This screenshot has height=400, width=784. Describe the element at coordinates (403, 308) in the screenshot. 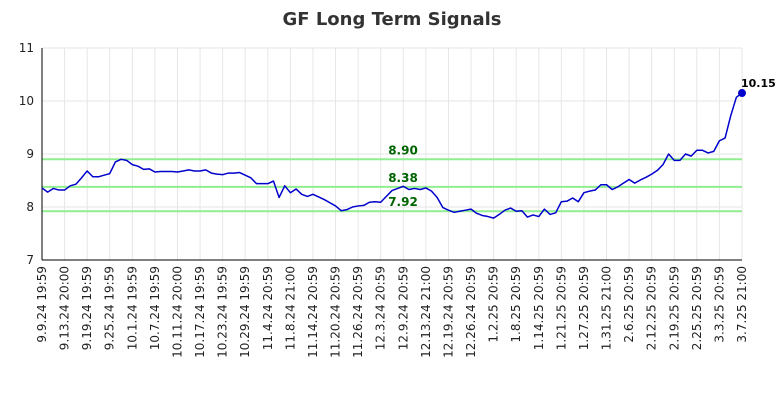

I see `x-tick-label: 12.9.24 20:59` at that location.